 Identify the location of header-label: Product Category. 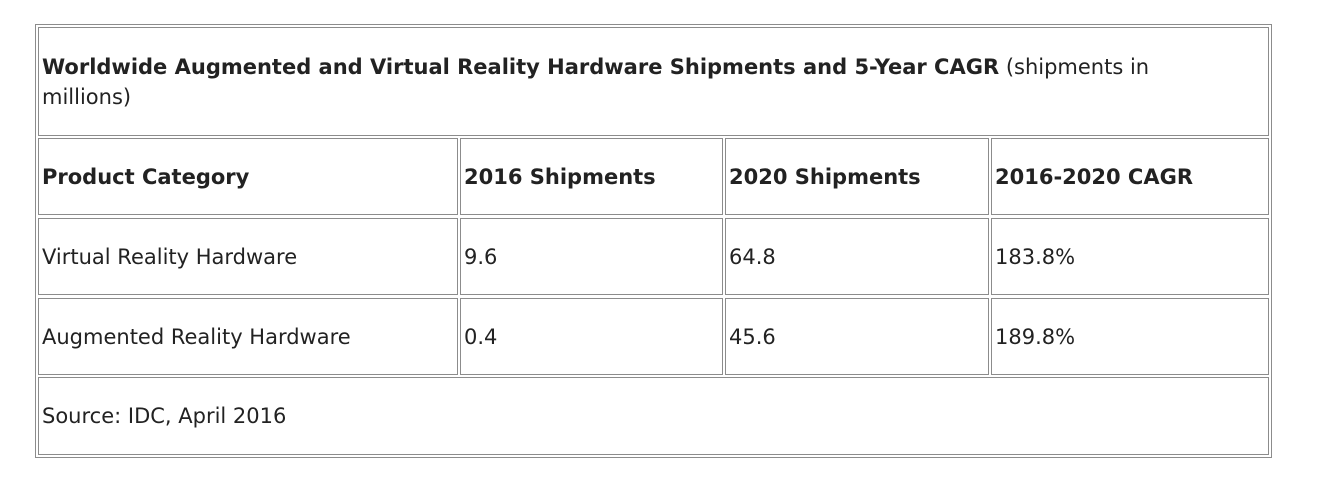
(146, 176).